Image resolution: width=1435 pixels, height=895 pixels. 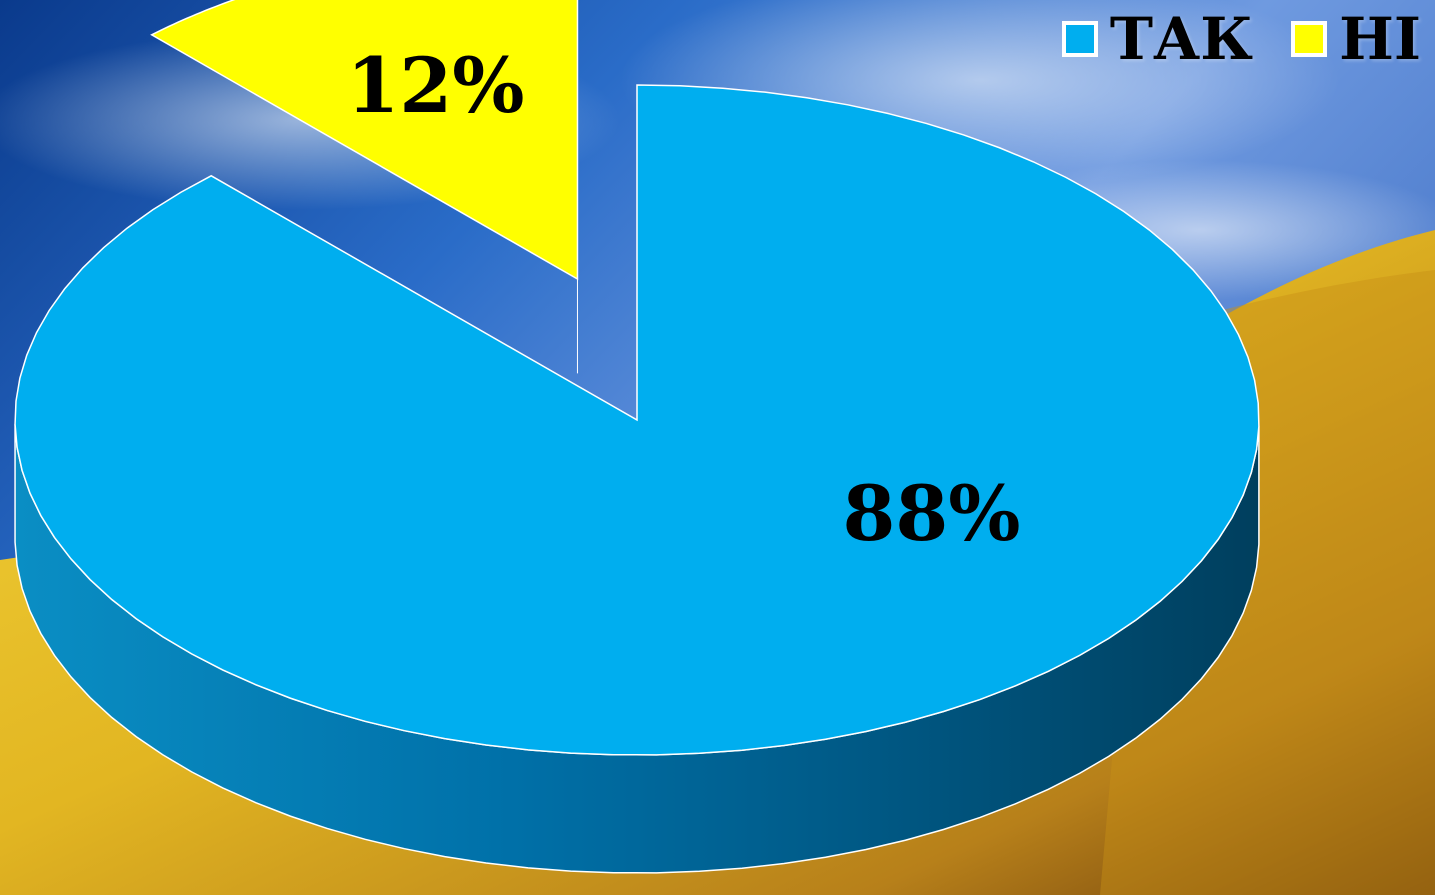 What do you see at coordinates (931, 513) in the screenshot?
I see `data-label-tak: 88%` at bounding box center [931, 513].